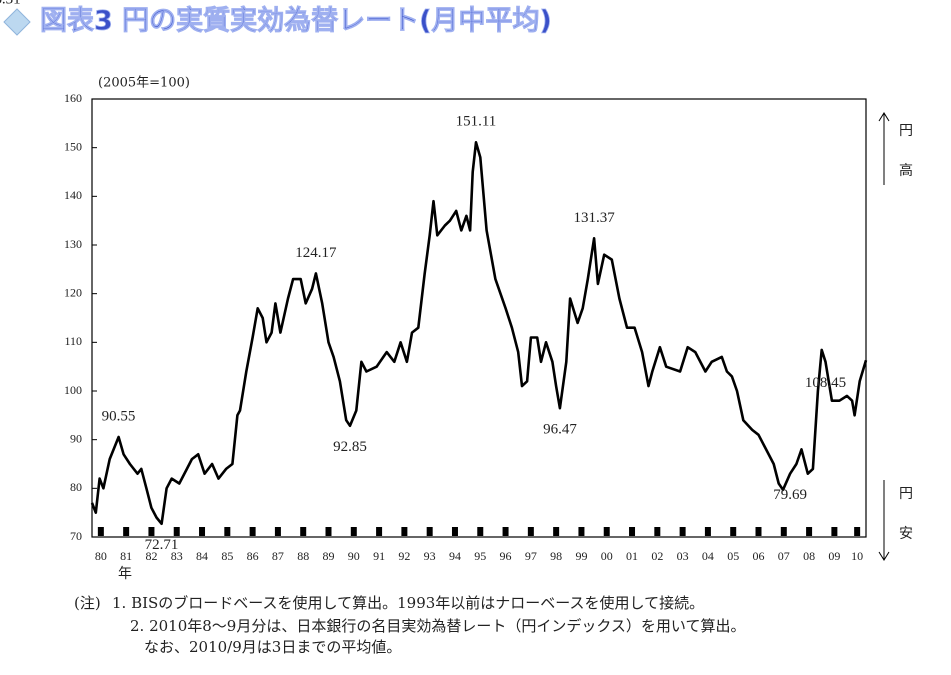 The image size is (951, 675). I want to click on x-tick-label: 87, so click(278, 556).